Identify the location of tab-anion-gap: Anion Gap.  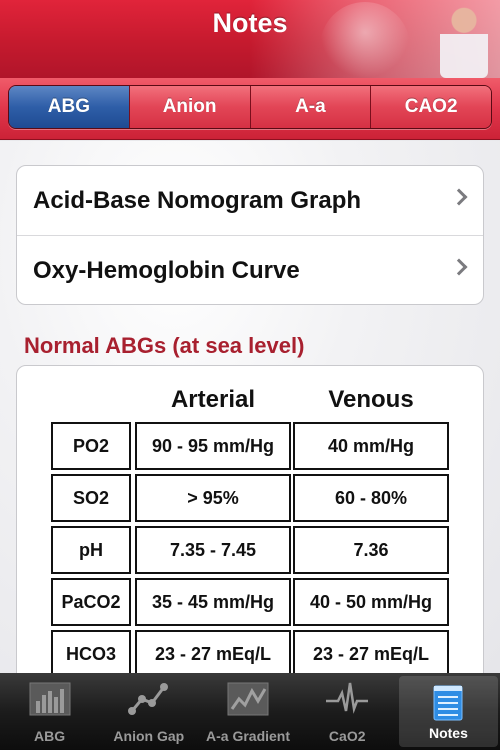
(148, 711).